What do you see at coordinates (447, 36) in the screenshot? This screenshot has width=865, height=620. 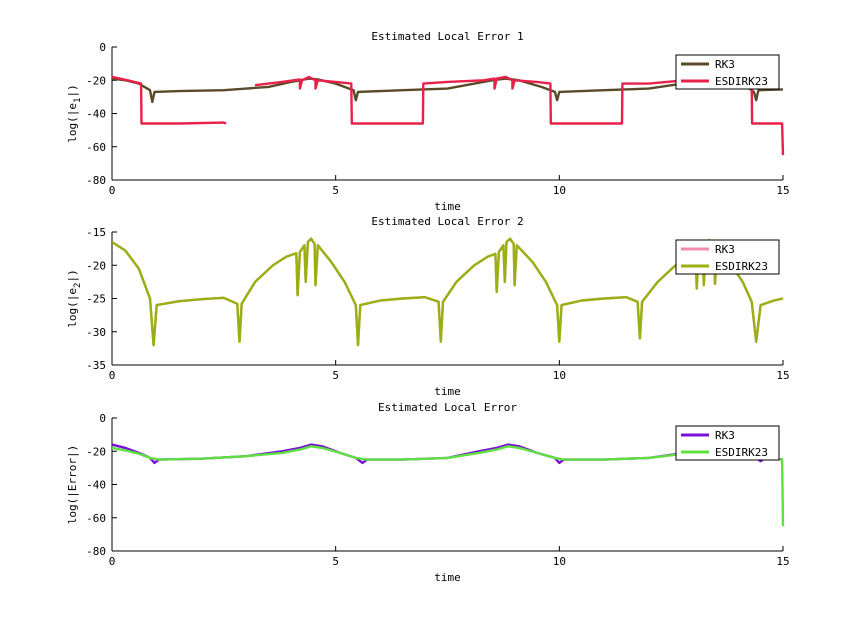 I see `chart-title: Estimated Local Error 1` at bounding box center [447, 36].